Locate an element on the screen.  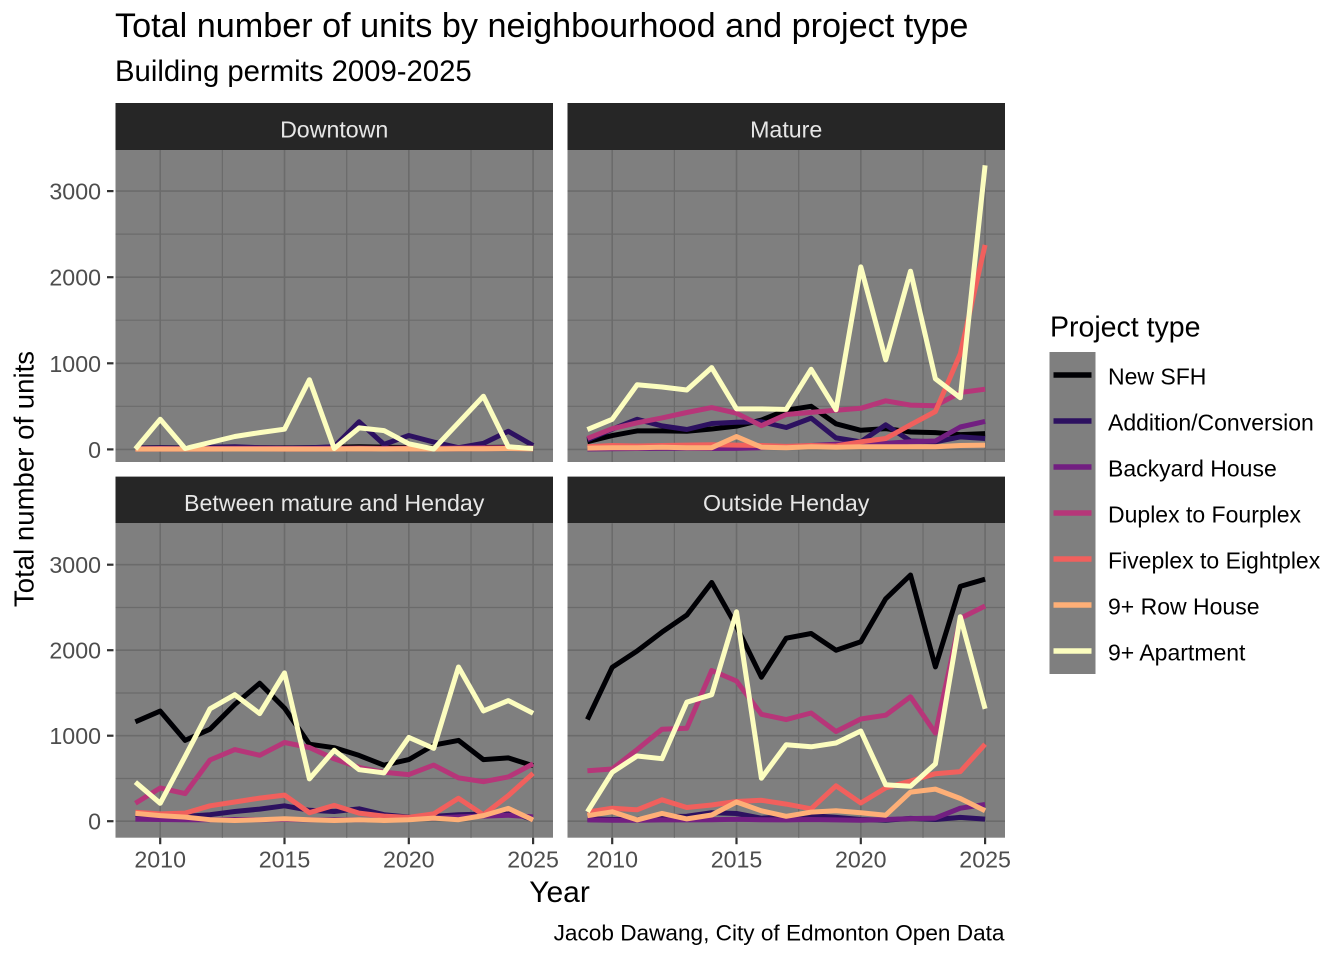
svg-text: New SFH is located at coordinates (1157, 377).